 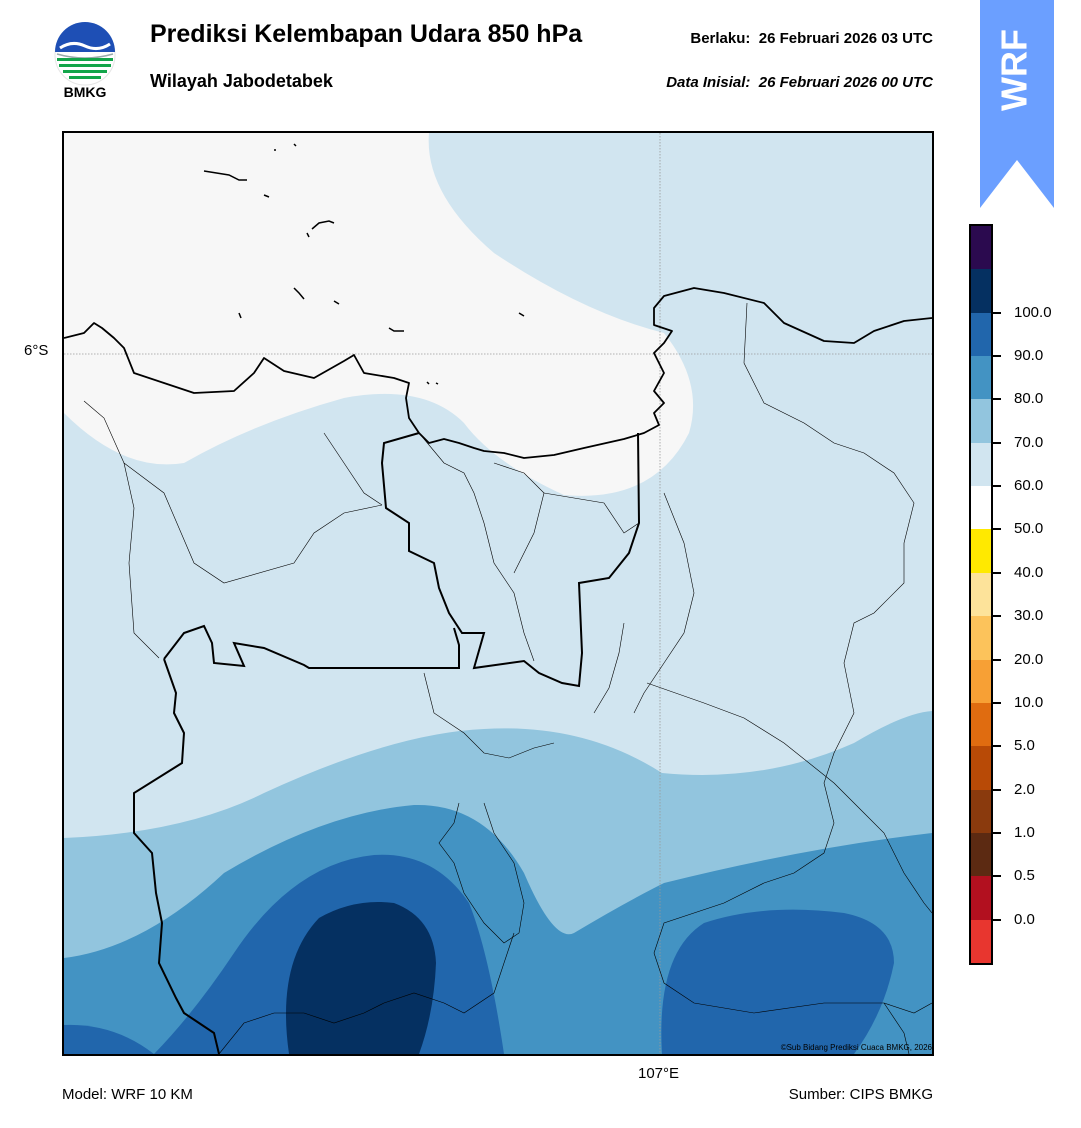 I want to click on colorbar-tick-label: 20.0, so click(x=1029, y=659).